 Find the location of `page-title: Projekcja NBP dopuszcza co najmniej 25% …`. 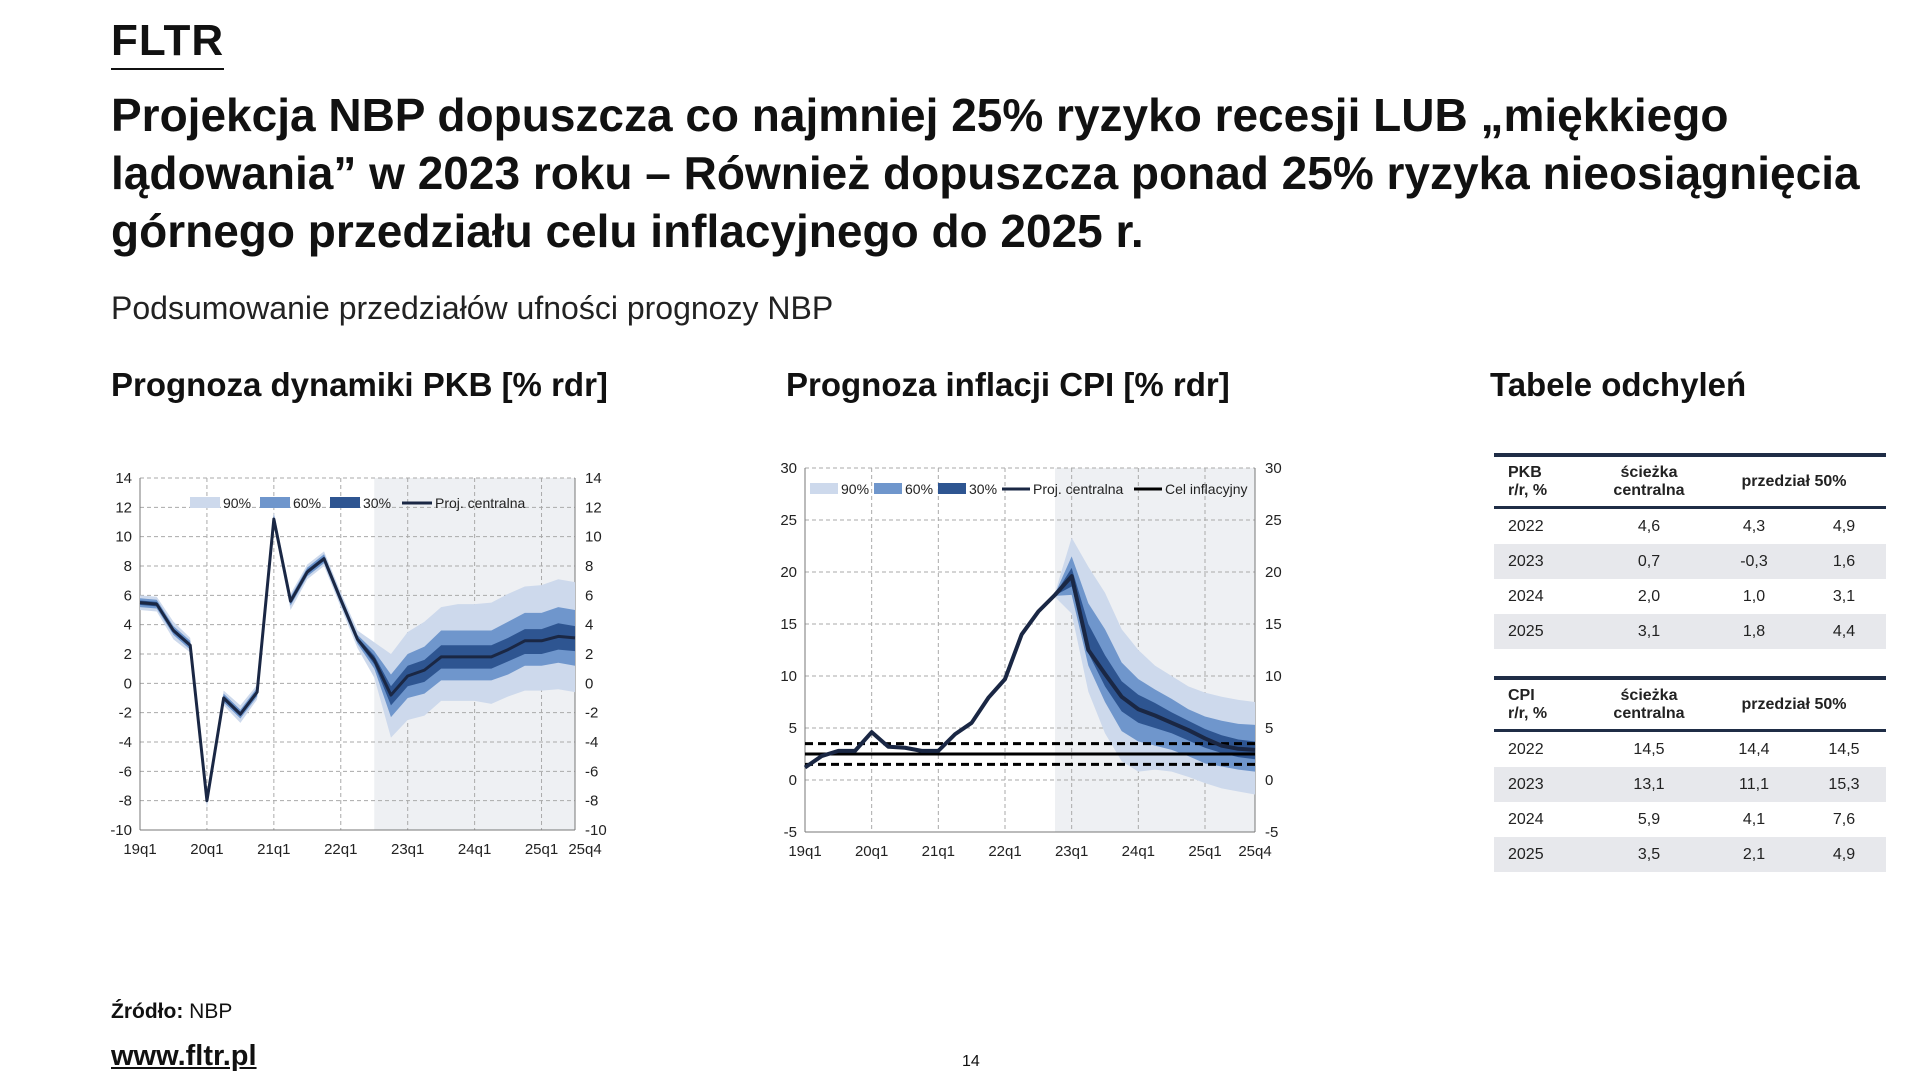

page-title: Projekcja NBP dopuszcza co najmniej 25% … is located at coordinates (985, 173).